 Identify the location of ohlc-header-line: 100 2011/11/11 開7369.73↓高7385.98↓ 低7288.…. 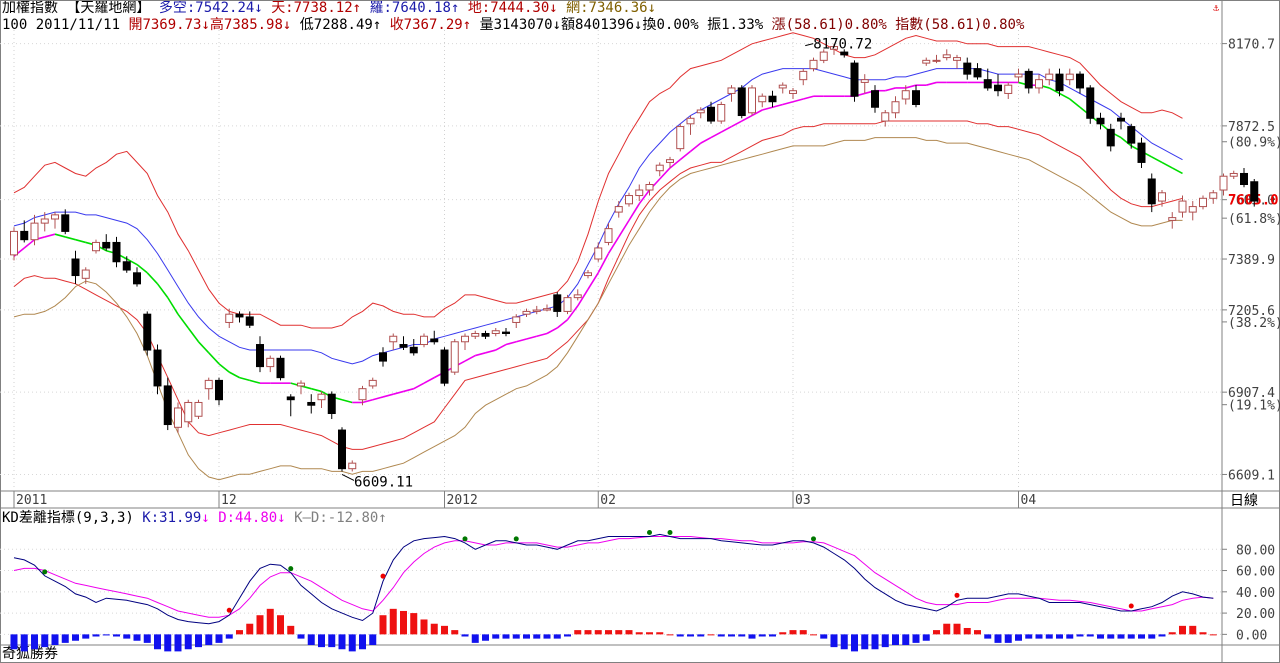
(513, 25).